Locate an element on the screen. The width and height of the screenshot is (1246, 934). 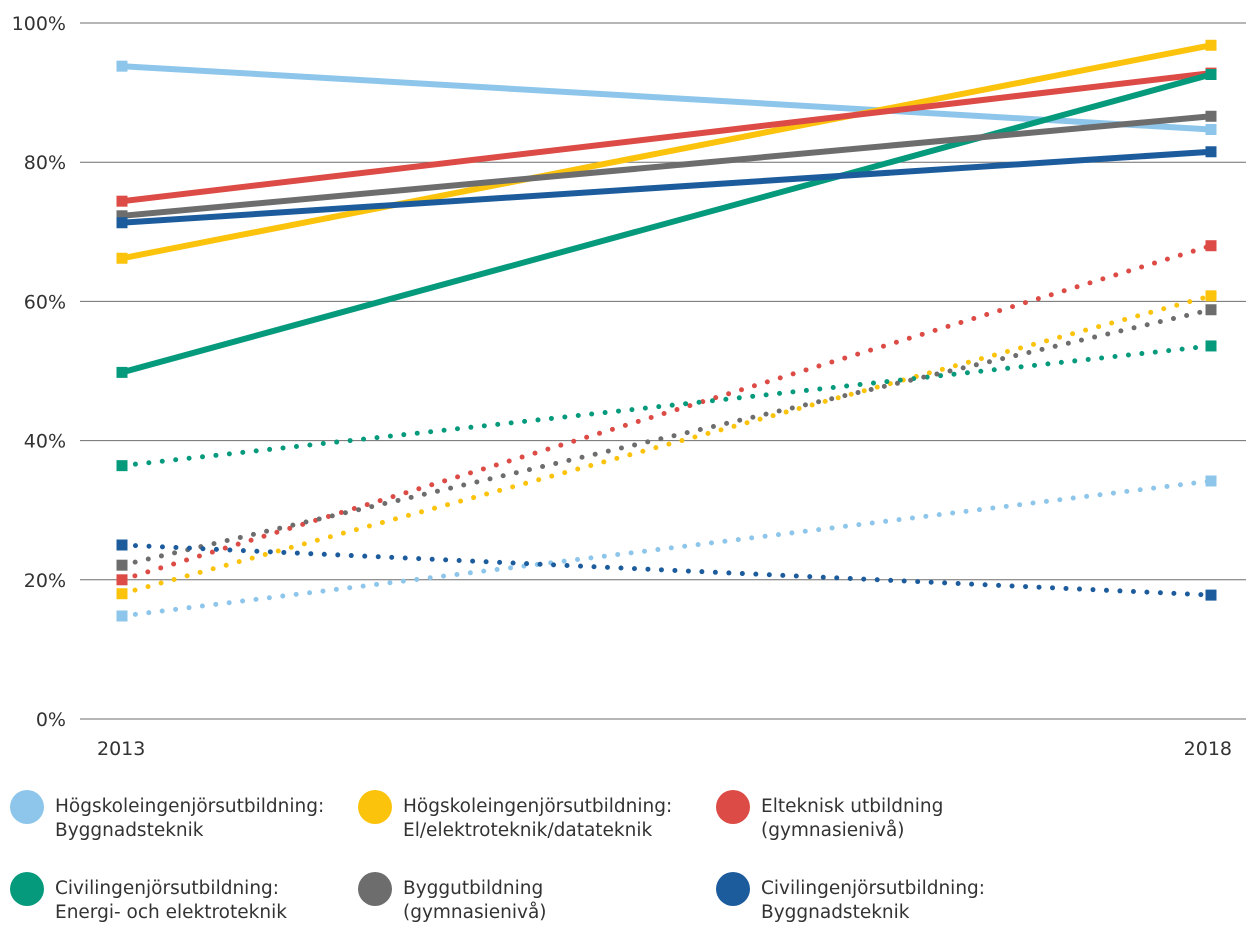
legend-item-elteknisk-utbildning: Elteknisk utbildning (gymnasienivå) is located at coordinates (829, 816).